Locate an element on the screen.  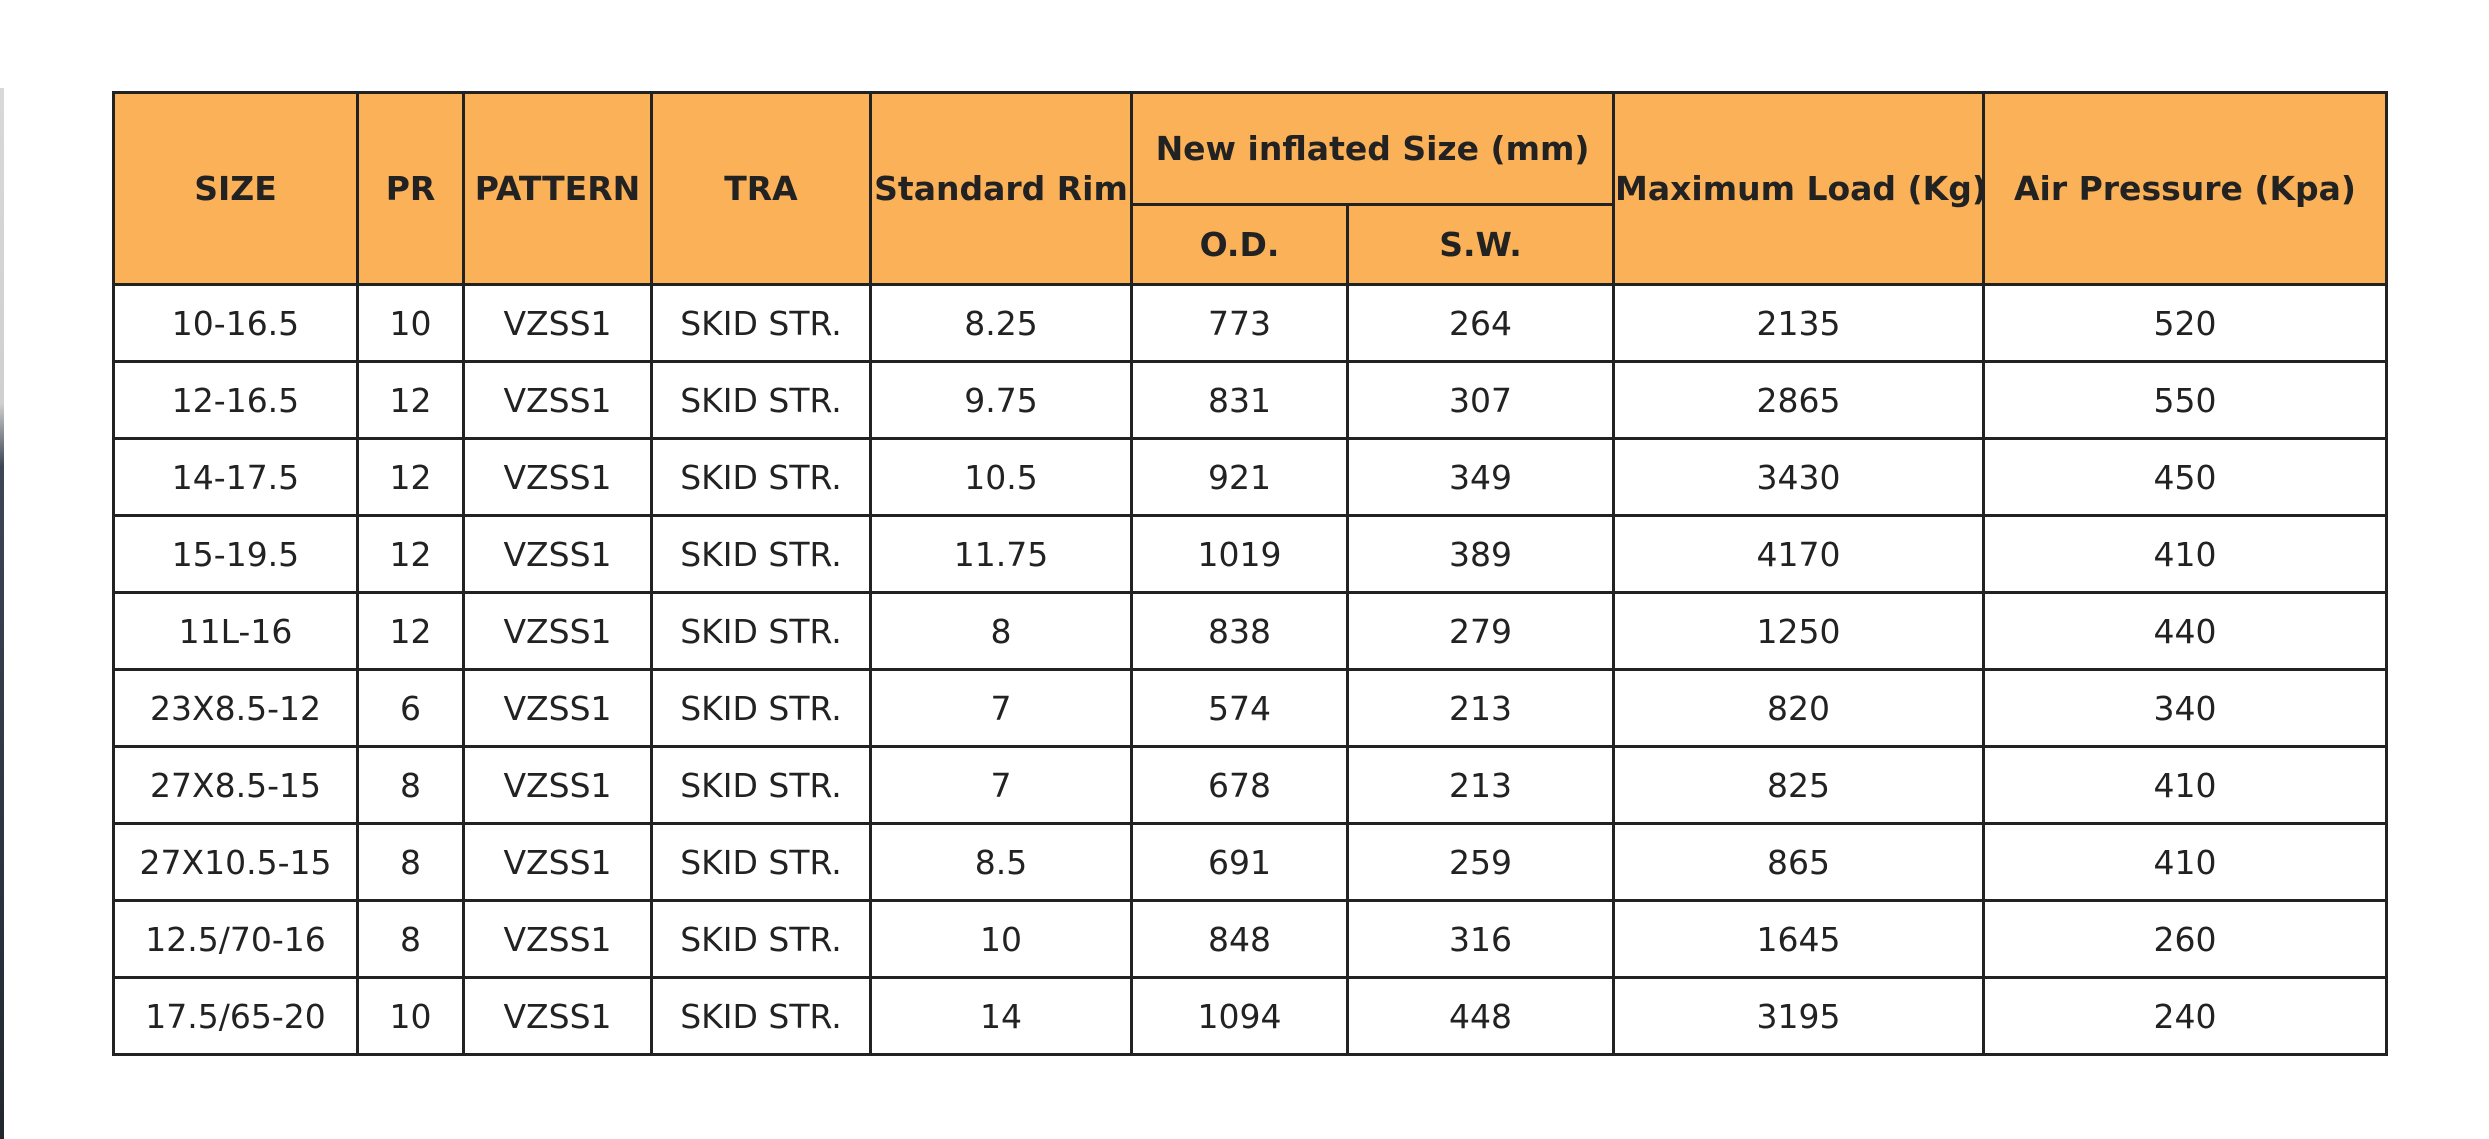
cell-sw: 448 is located at coordinates (1480, 1016).